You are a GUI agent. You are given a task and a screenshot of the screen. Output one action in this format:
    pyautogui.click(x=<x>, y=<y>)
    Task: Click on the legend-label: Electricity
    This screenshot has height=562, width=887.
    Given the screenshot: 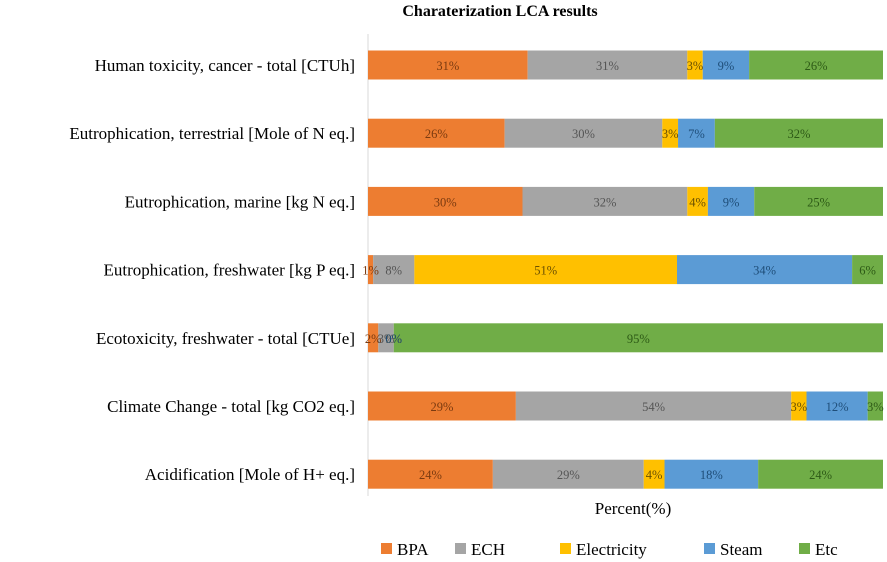 What is the action you would take?
    pyautogui.click(x=611, y=549)
    